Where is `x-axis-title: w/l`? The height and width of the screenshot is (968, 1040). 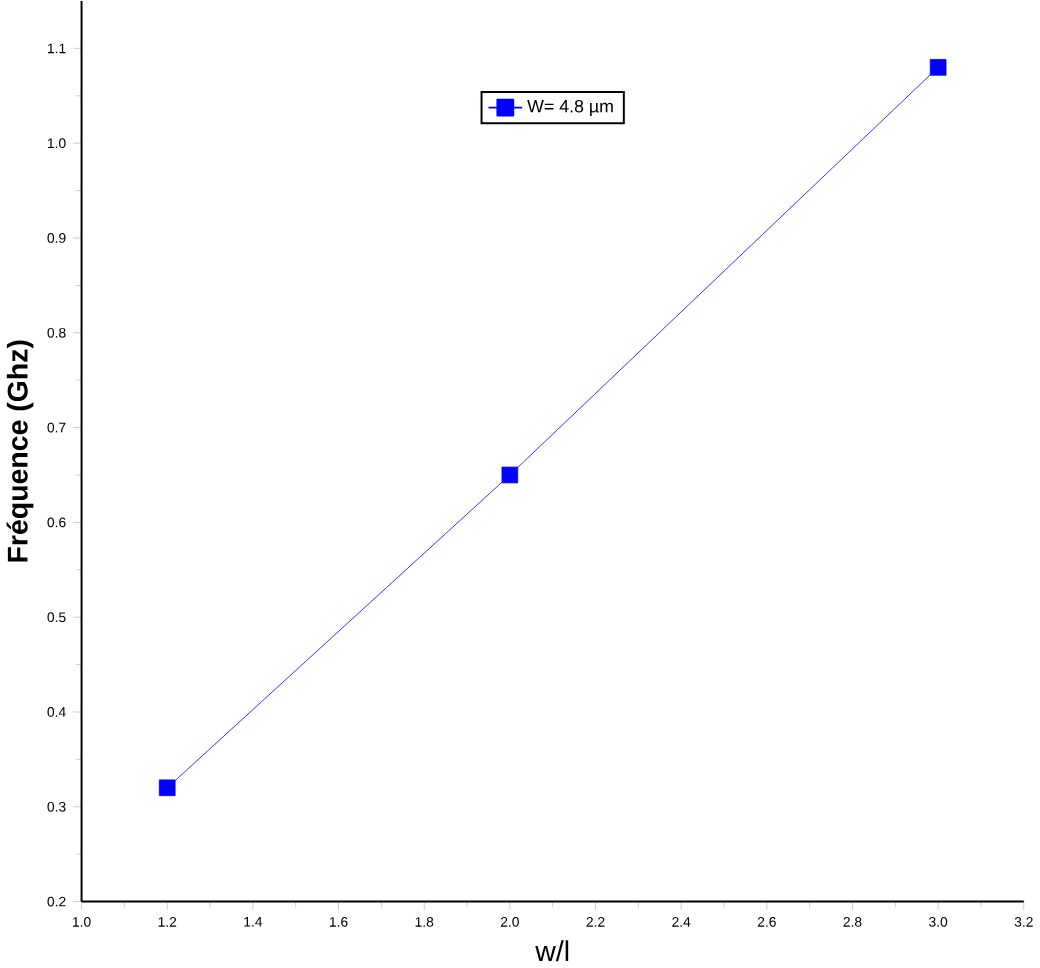 x-axis-title: w/l is located at coordinates (552, 951).